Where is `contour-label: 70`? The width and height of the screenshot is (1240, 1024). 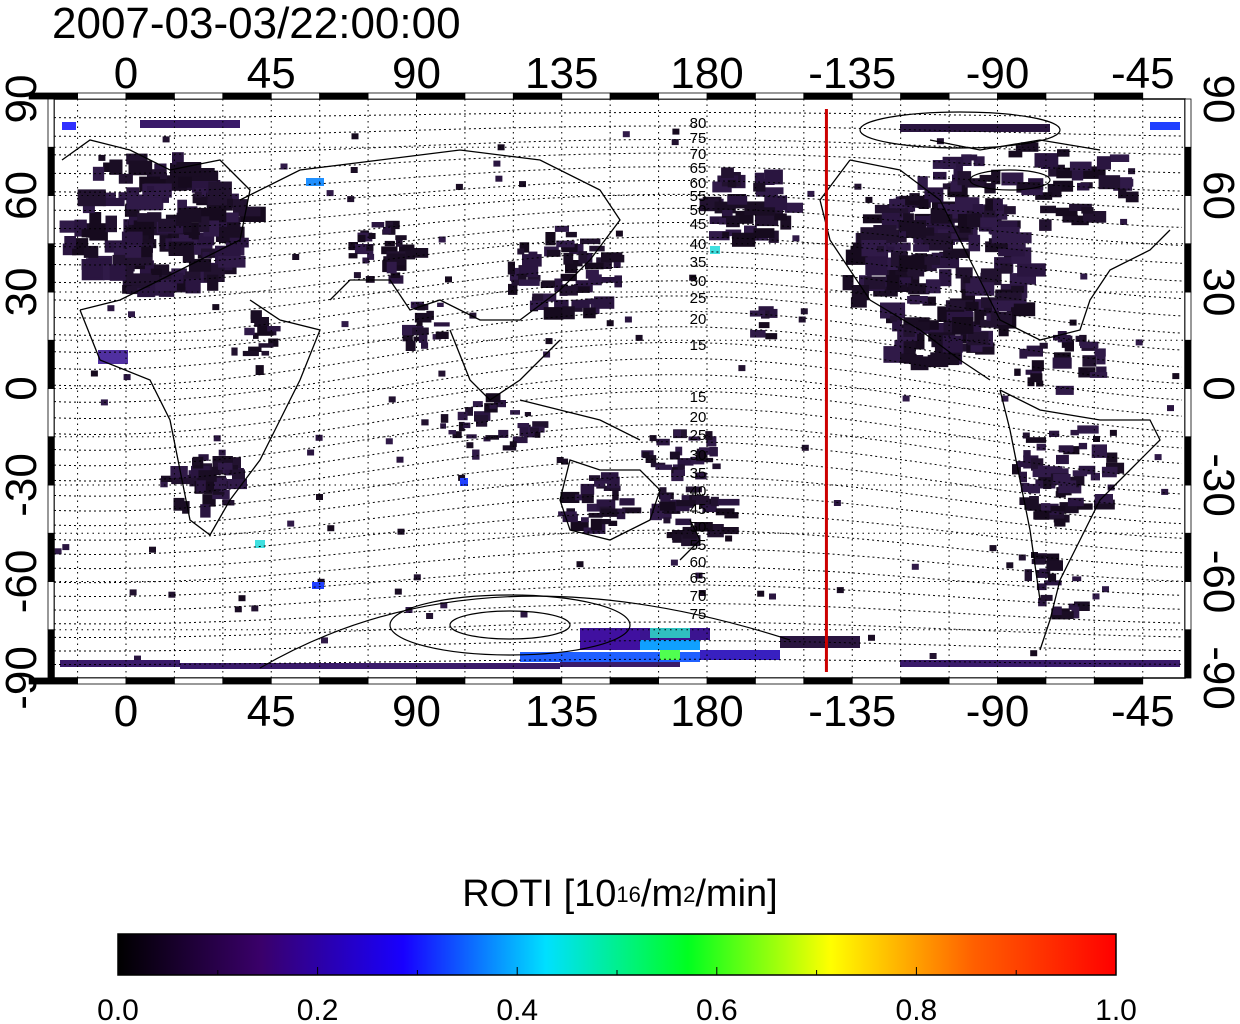 contour-label: 70 is located at coordinates (698, 154).